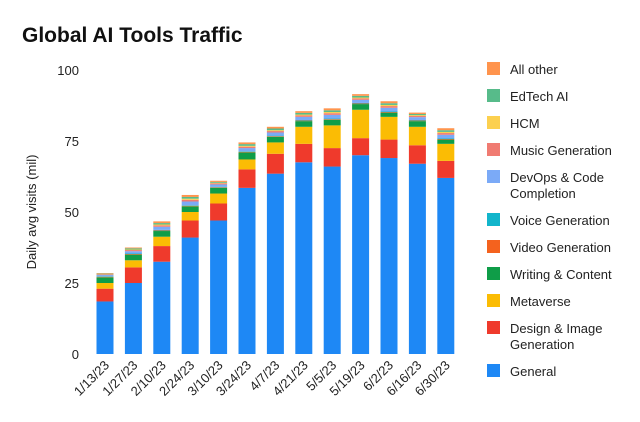  I want to click on legend-label: Design & Image Generation, so click(556, 336).